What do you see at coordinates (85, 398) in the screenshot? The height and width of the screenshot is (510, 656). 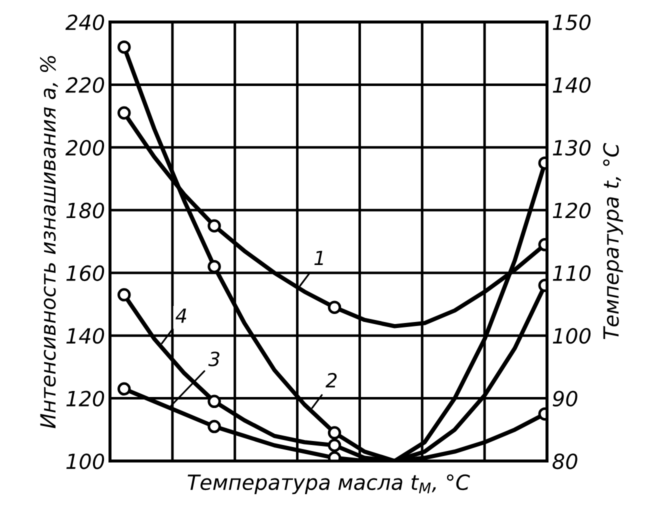 I see `y-tick-label: 120` at bounding box center [85, 398].